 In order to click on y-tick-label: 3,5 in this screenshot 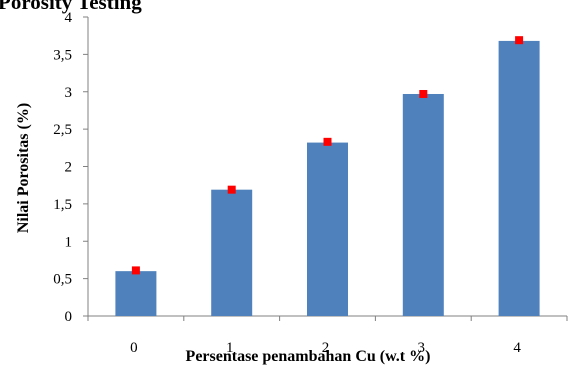, I will do `click(62, 55)`.